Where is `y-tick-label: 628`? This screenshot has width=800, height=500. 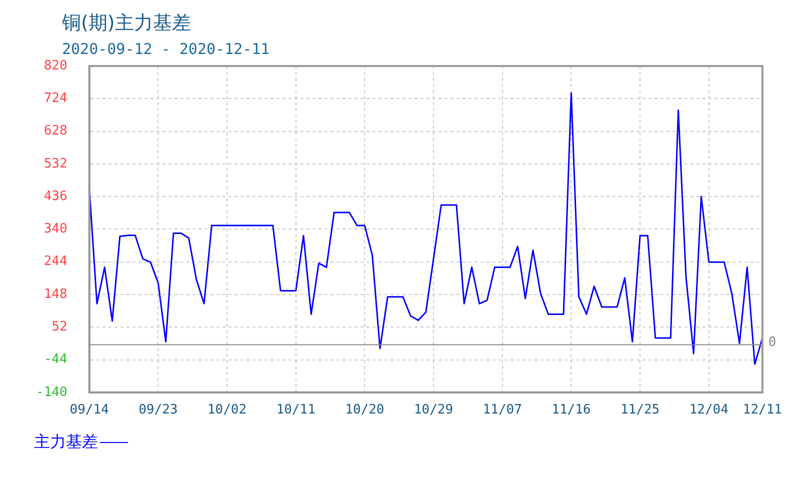
y-tick-label: 628 is located at coordinates (56, 131).